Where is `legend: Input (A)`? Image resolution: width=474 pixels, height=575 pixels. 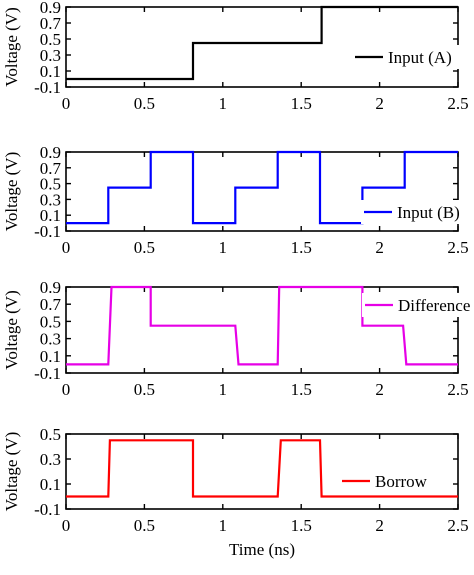 legend: Input (A) is located at coordinates (413, 57).